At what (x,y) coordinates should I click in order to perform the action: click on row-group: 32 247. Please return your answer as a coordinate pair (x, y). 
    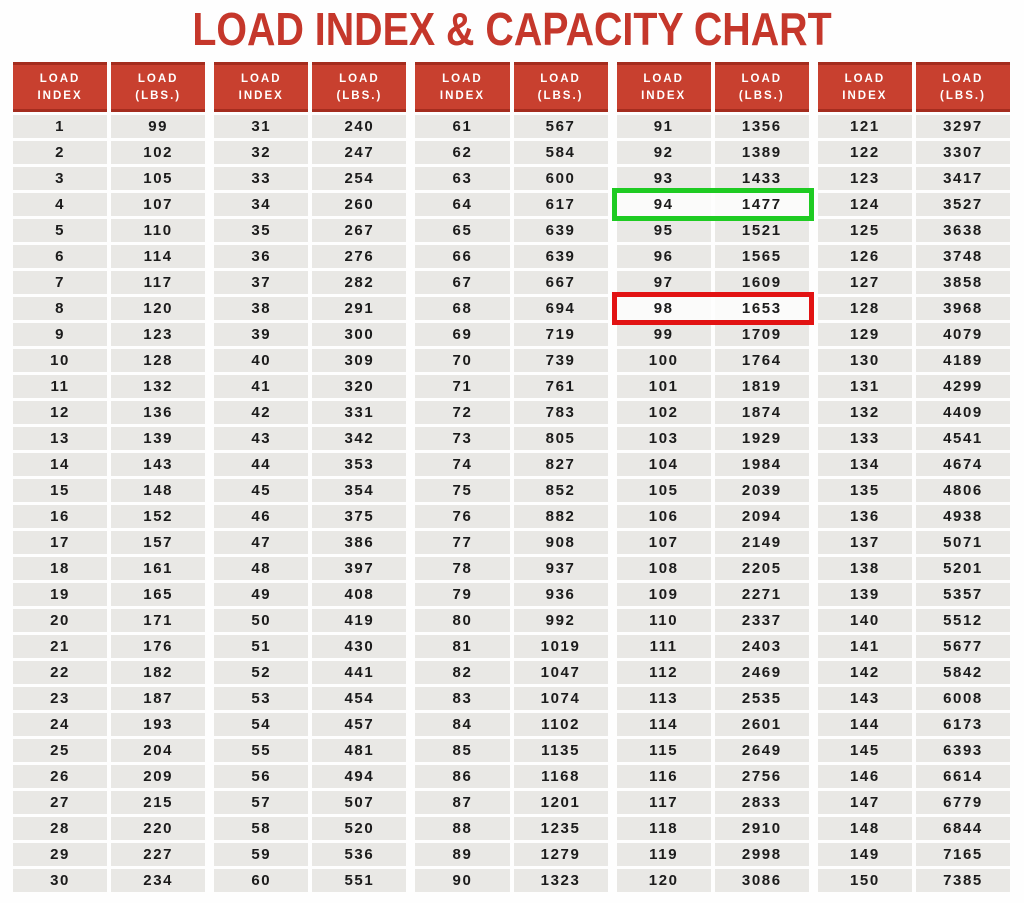
    Looking at the image, I should click on (310, 153).